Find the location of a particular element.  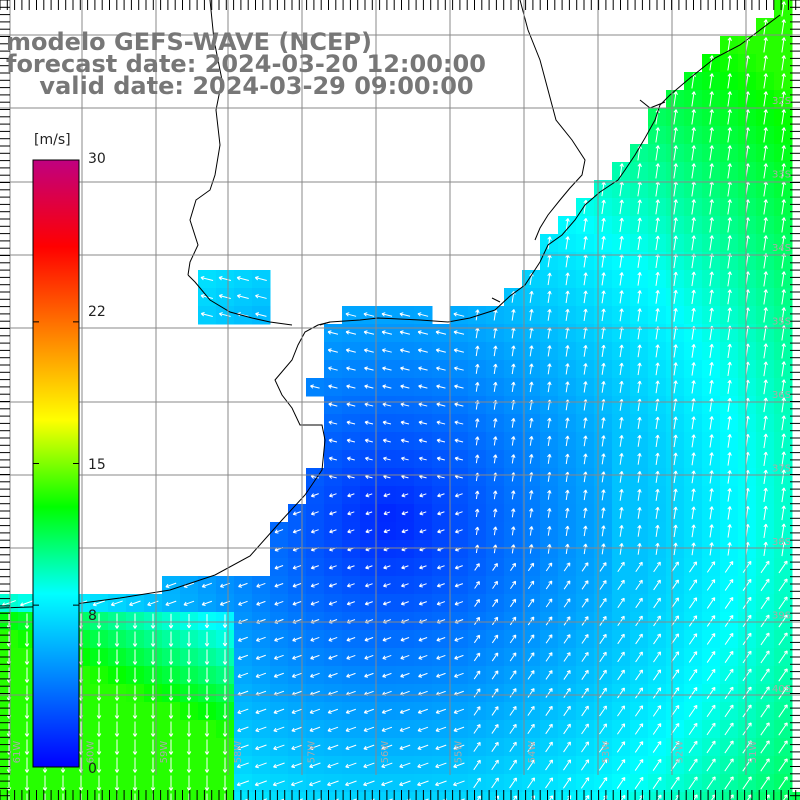

lon-label: 56W is located at coordinates (385, 752).